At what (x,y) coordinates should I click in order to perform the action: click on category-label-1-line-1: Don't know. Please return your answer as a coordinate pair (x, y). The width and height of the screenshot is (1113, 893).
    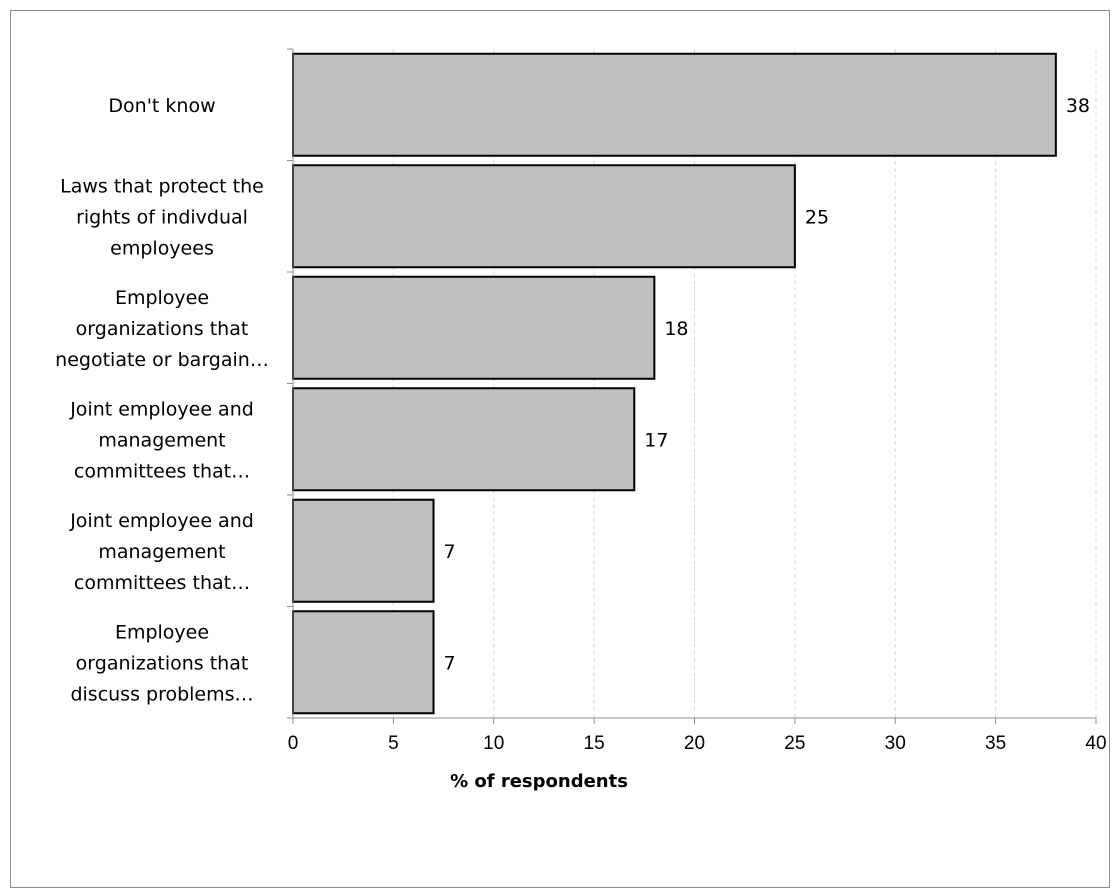
    Looking at the image, I should click on (161, 106).